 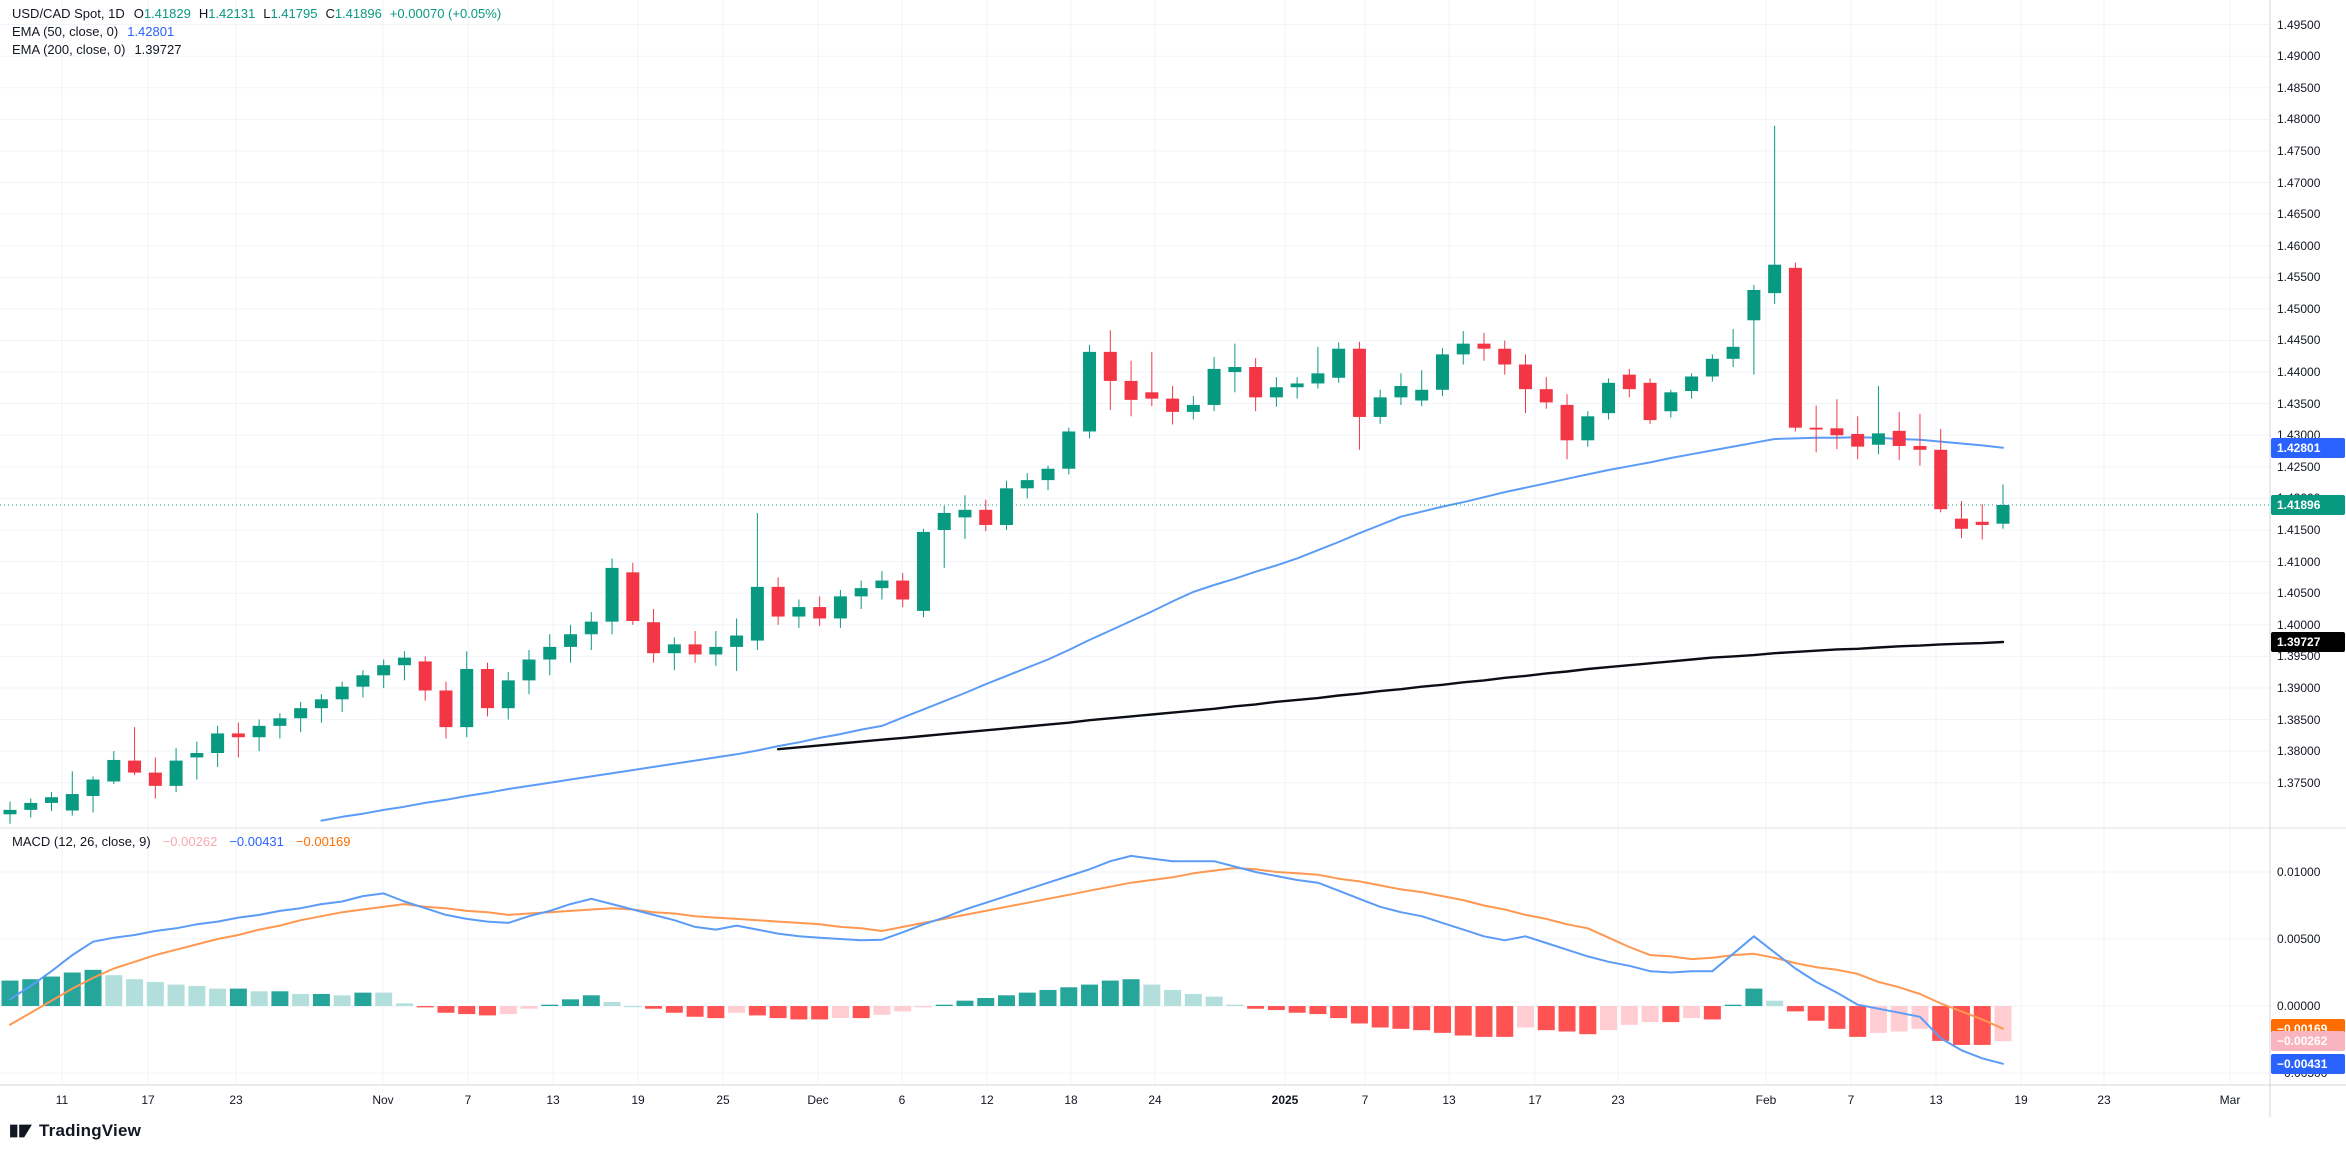 What do you see at coordinates (2299, 119) in the screenshot?
I see `axis-tick-label: 1.48000` at bounding box center [2299, 119].